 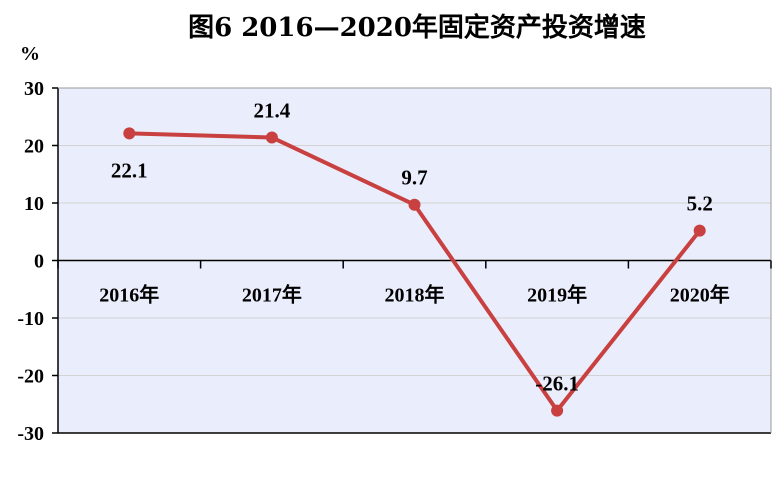 I want to click on data-label: 21.4, so click(x=272, y=110).